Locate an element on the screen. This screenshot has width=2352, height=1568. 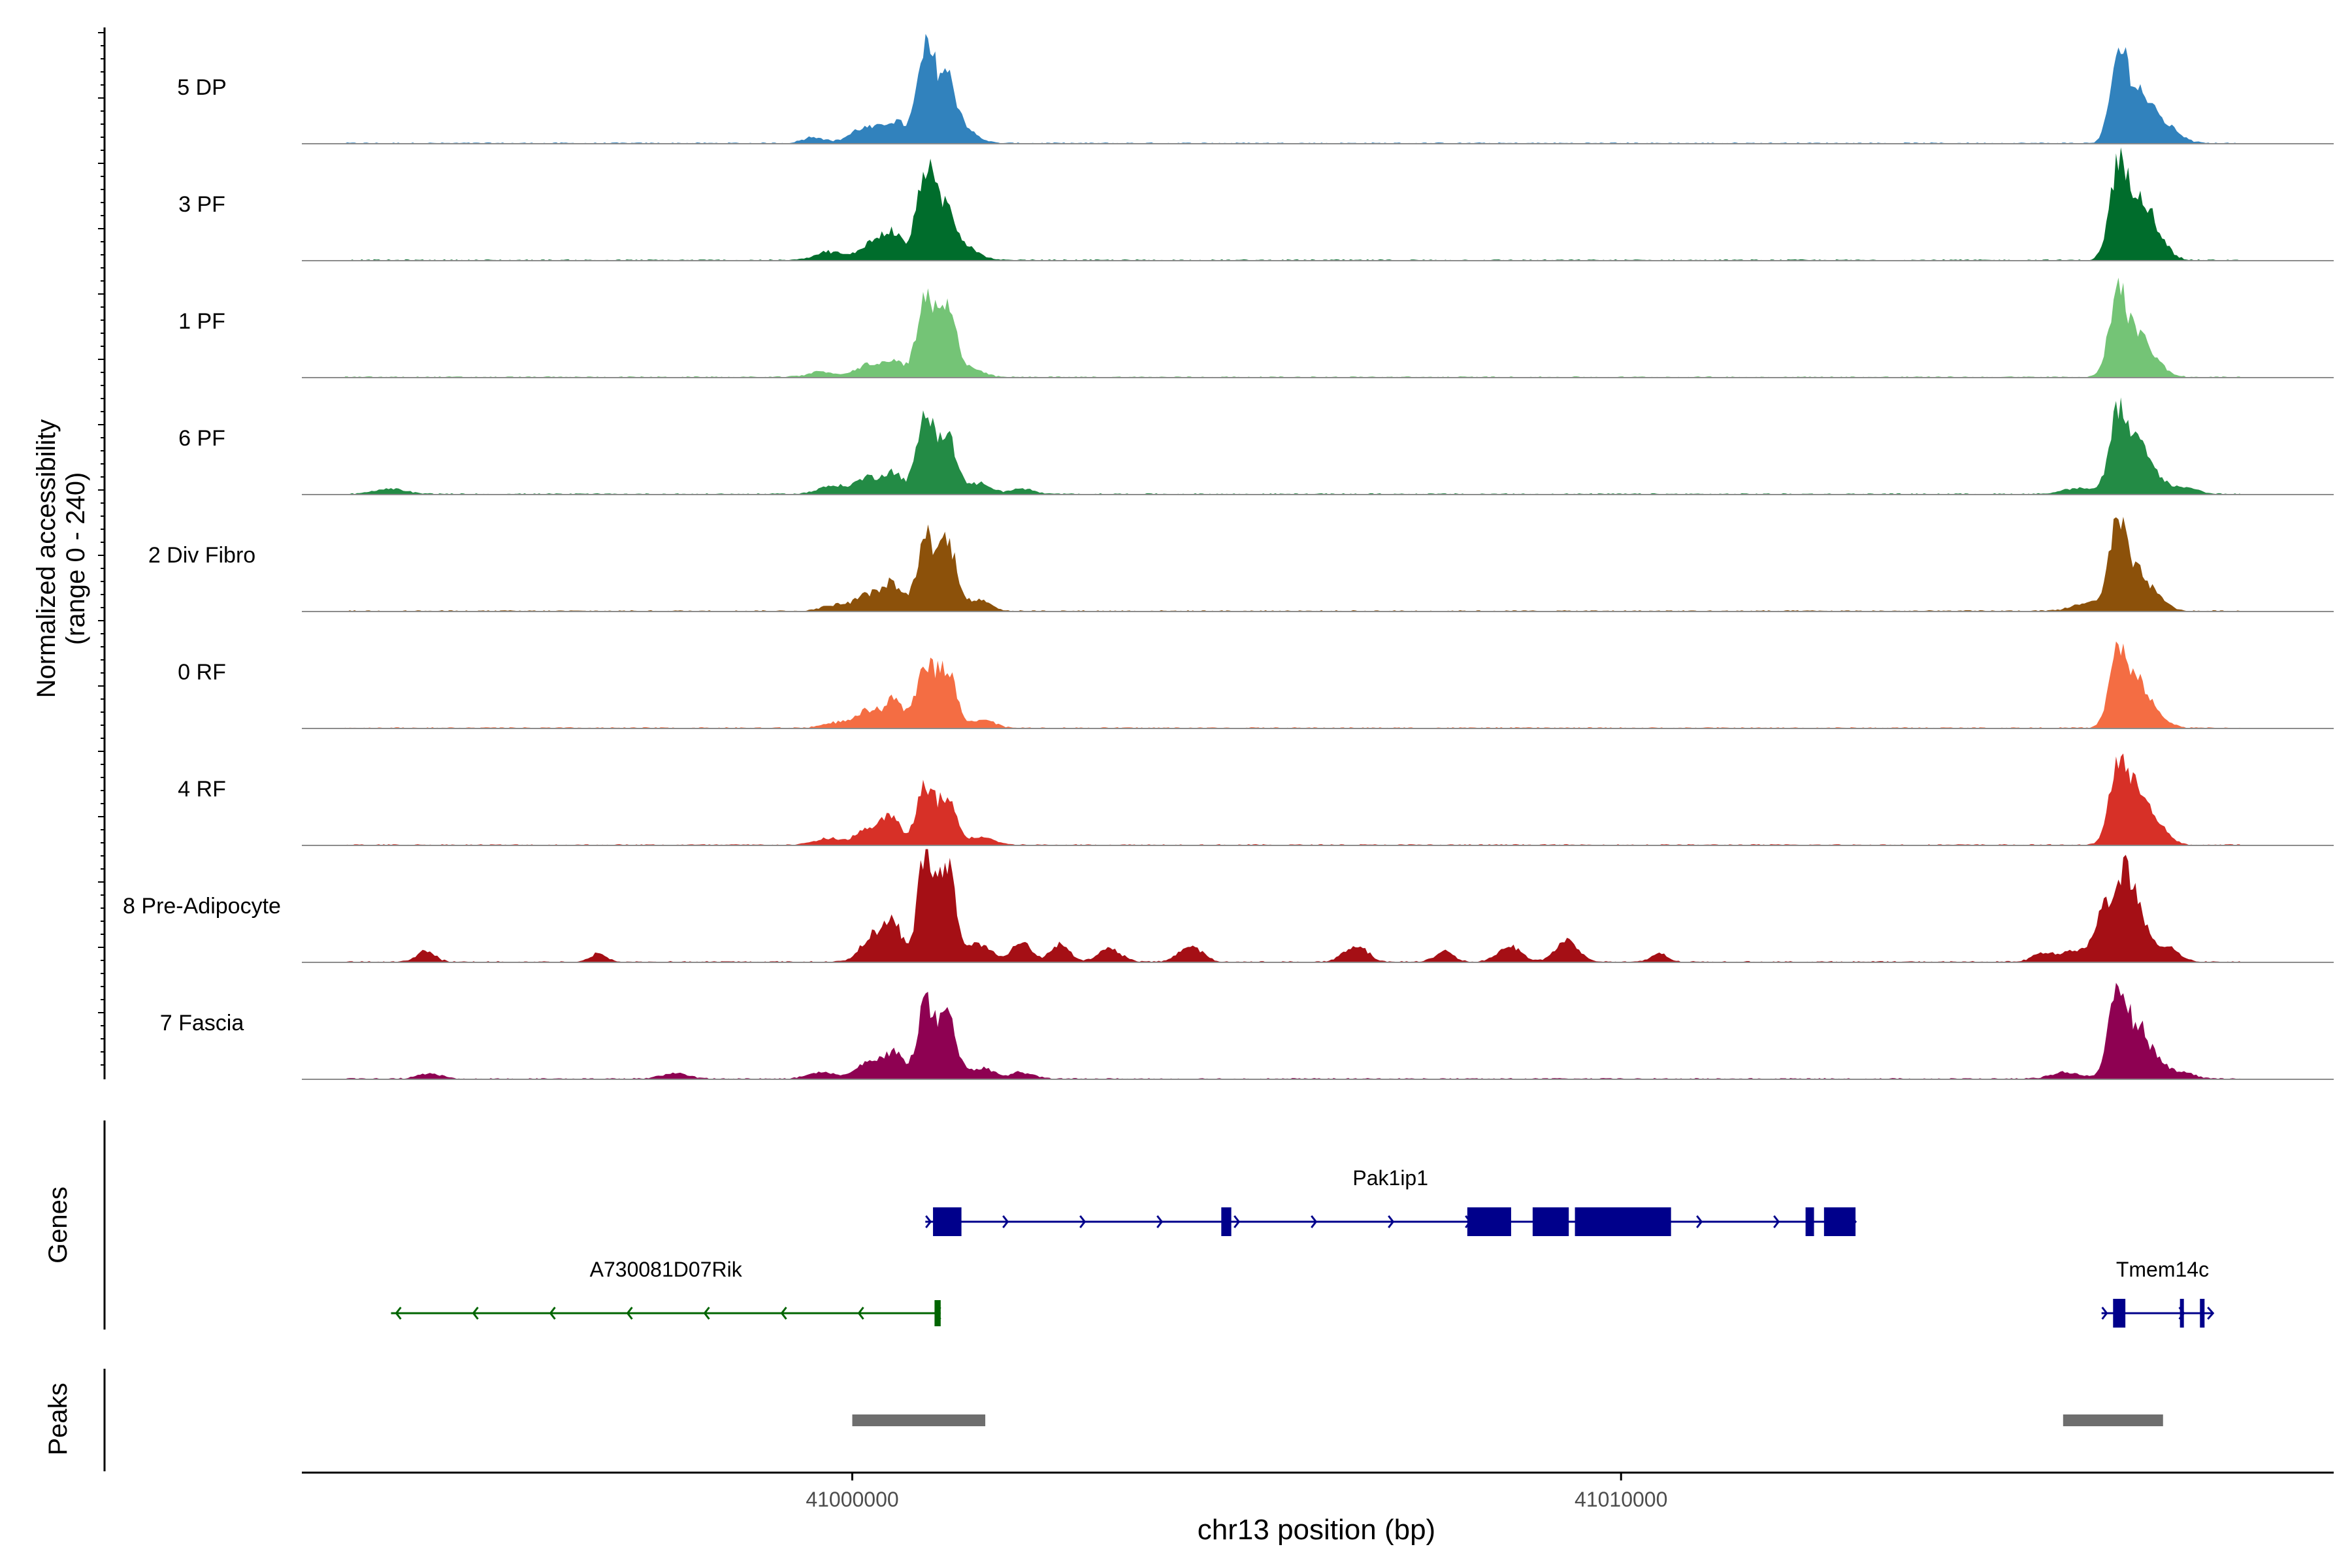
genes-track: Pak1ip1 A730081D07Rik Tmem14c is located at coordinates (1303, 1247).